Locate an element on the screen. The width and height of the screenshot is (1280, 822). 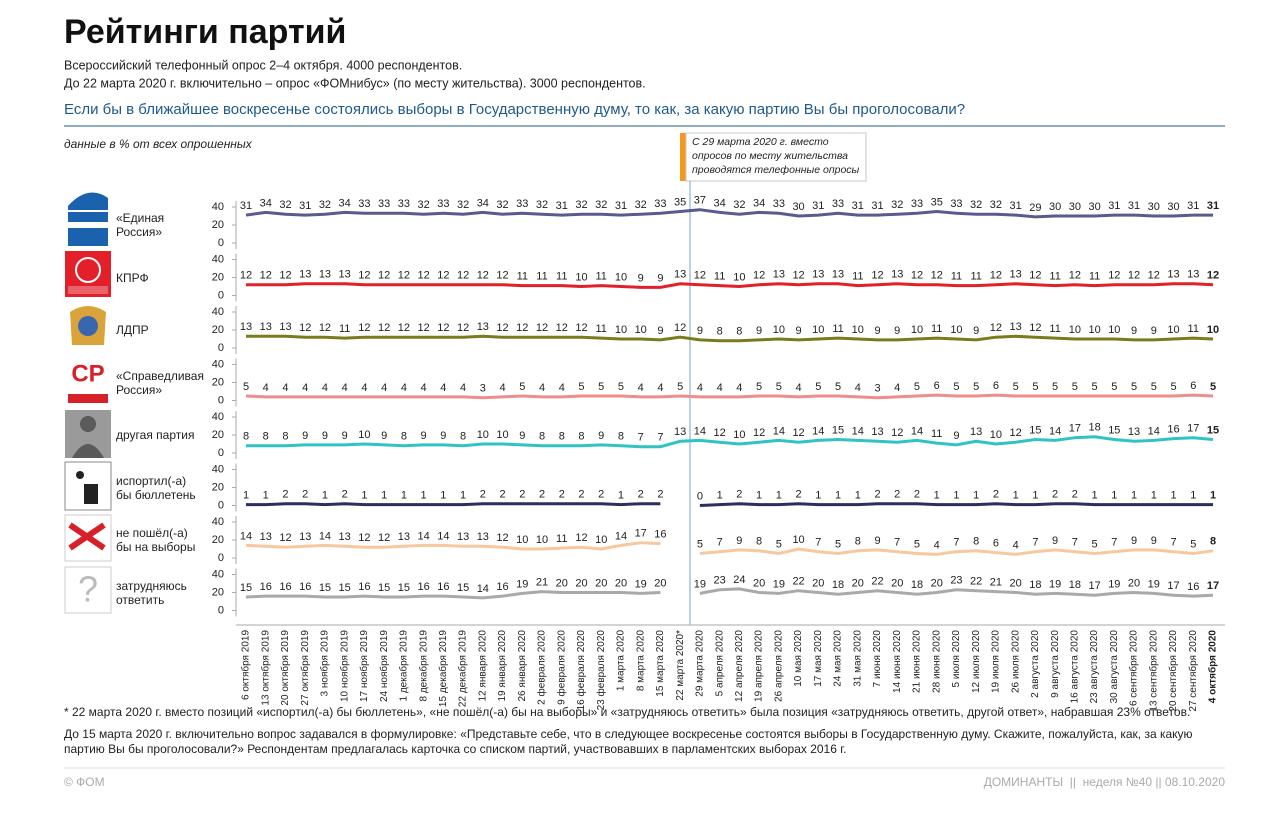
x-tick-label: 16 февраля 2020 is located at coordinates (581, 670).